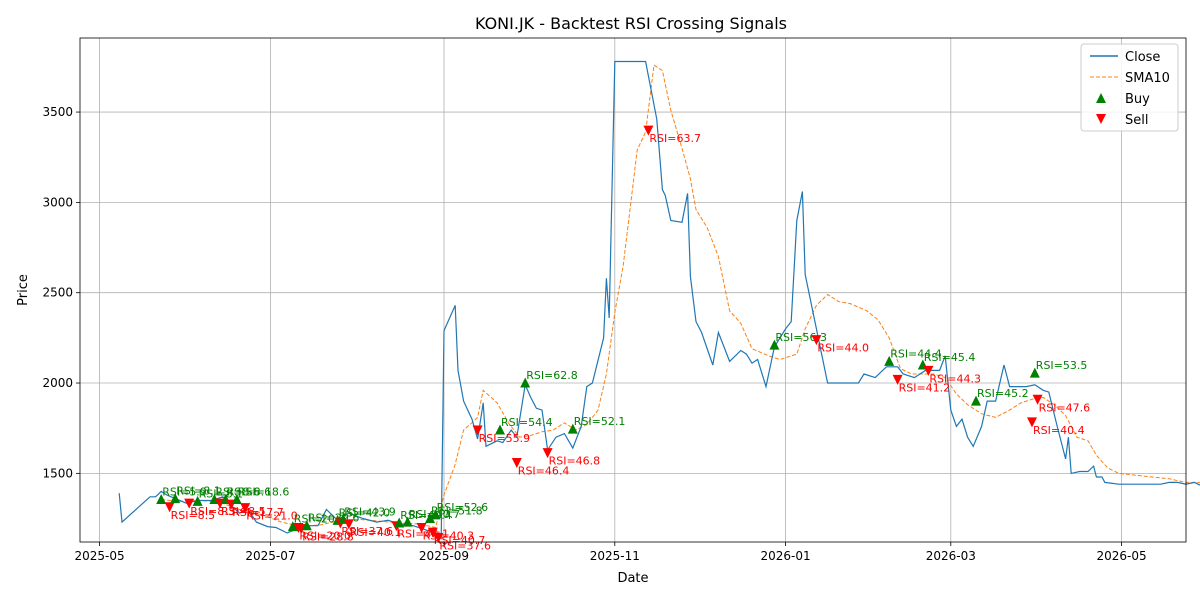 The width and height of the screenshot is (1200, 604). I want to click on buy-rsi-label: RSI=44.4, so click(916, 353).